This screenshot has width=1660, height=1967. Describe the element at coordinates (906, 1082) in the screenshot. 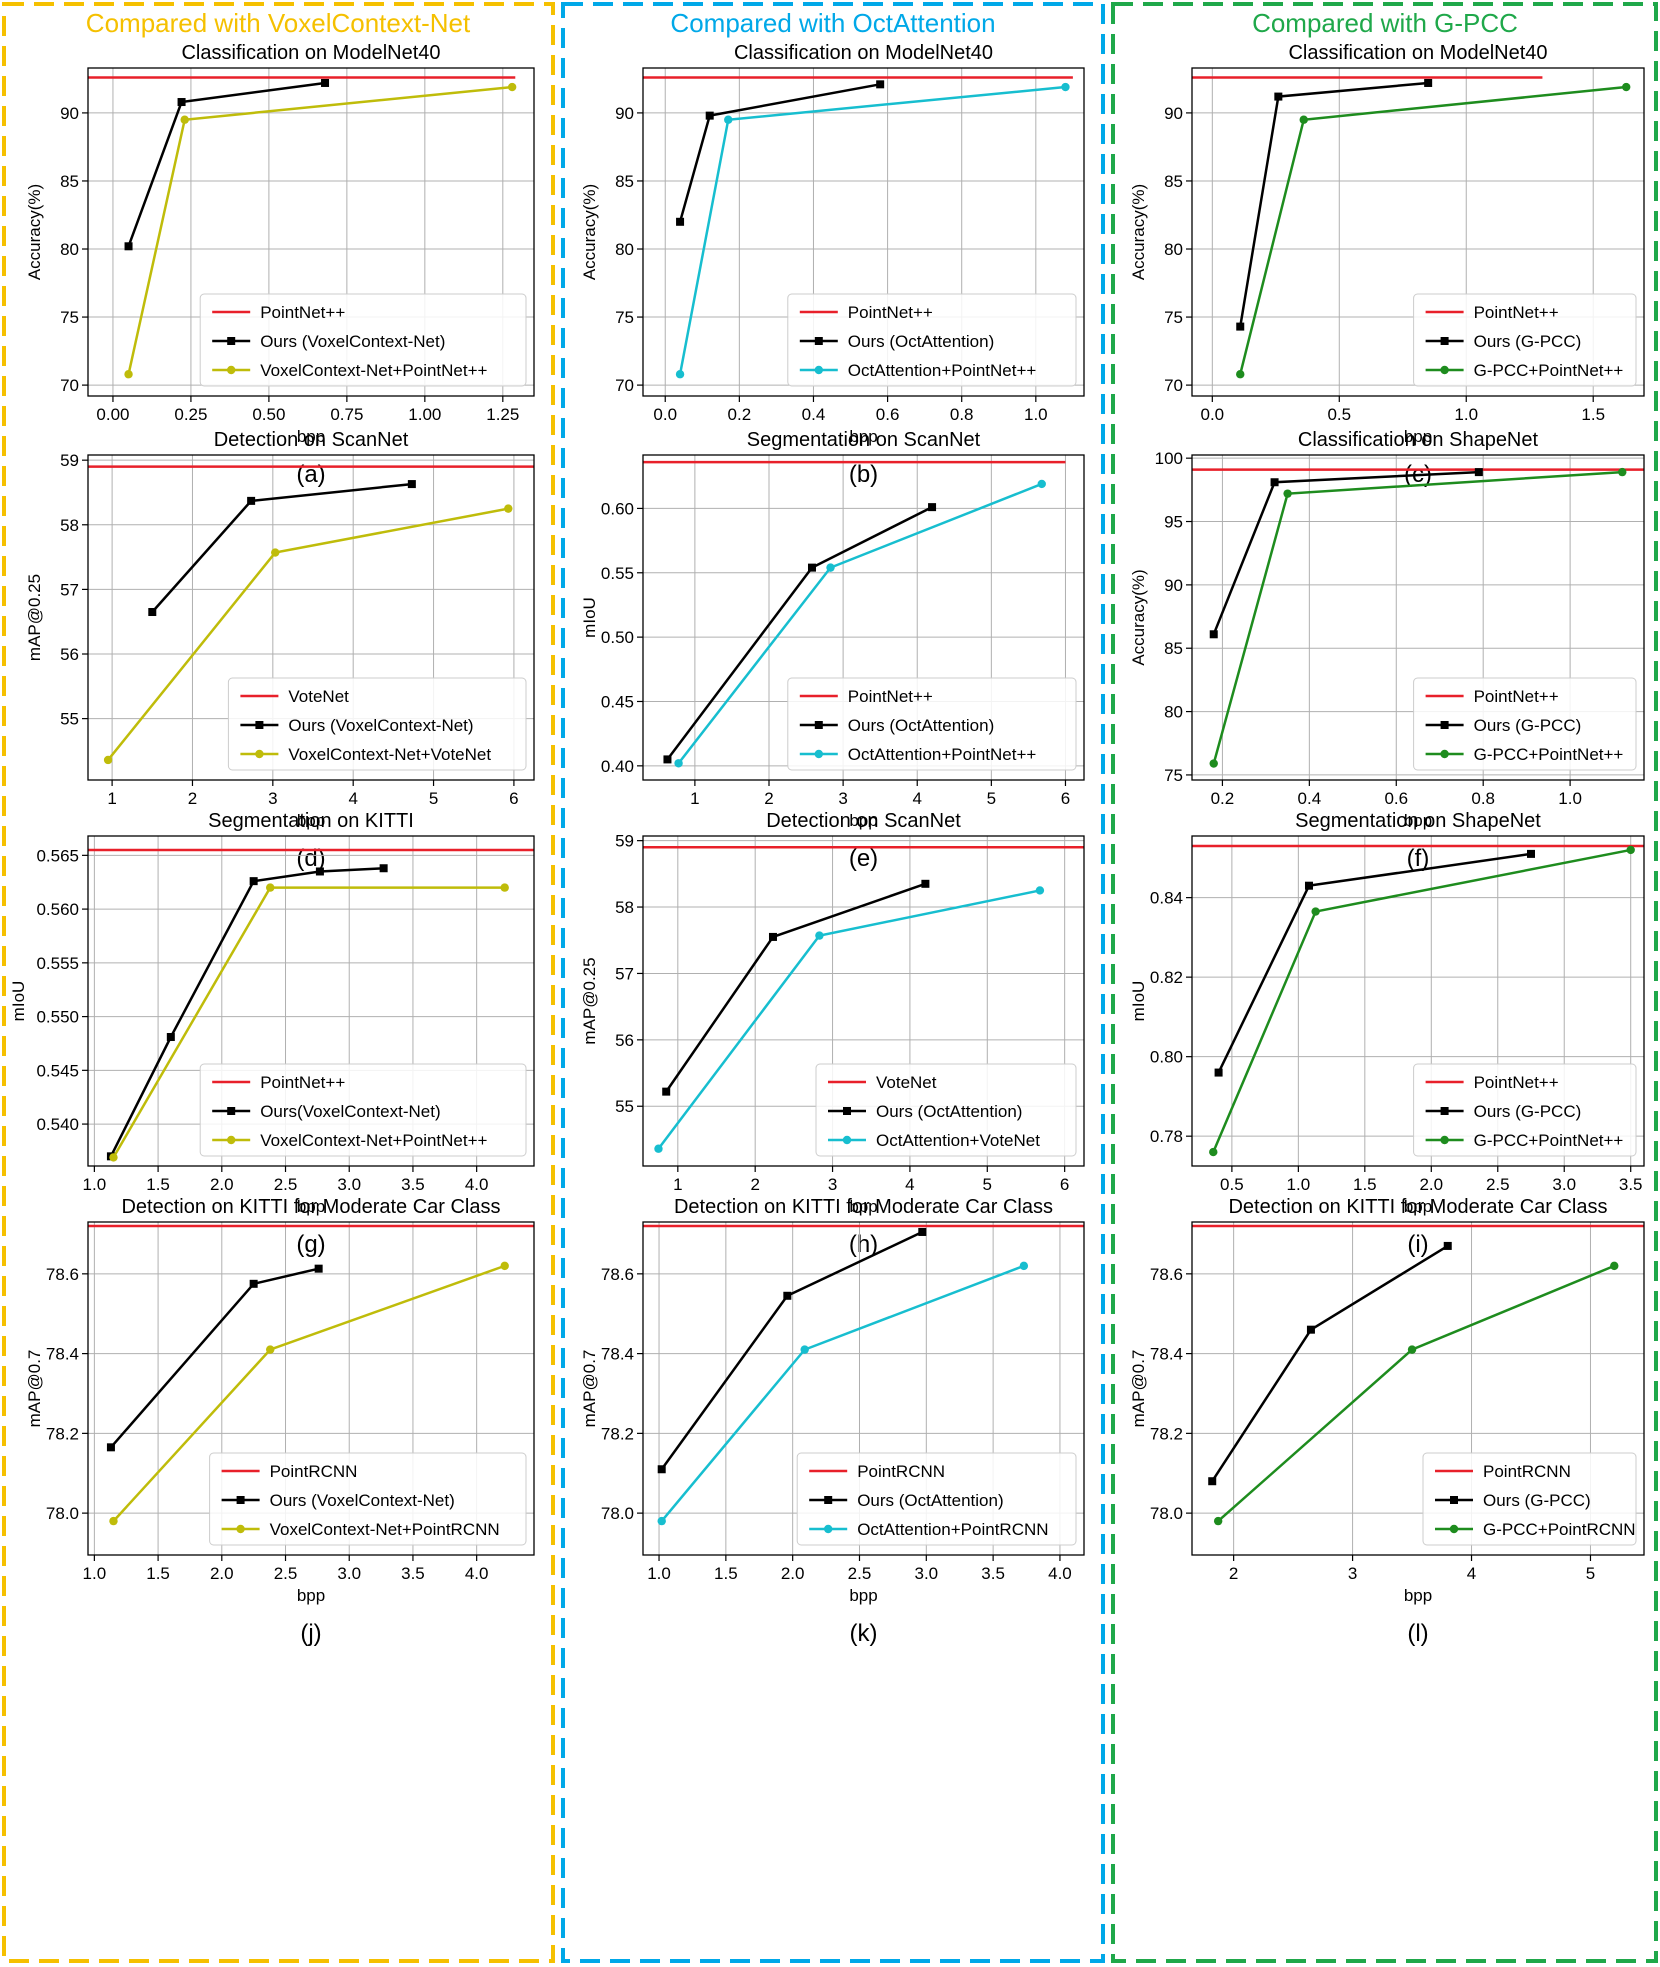

I see `legend-label: VoteNet` at that location.